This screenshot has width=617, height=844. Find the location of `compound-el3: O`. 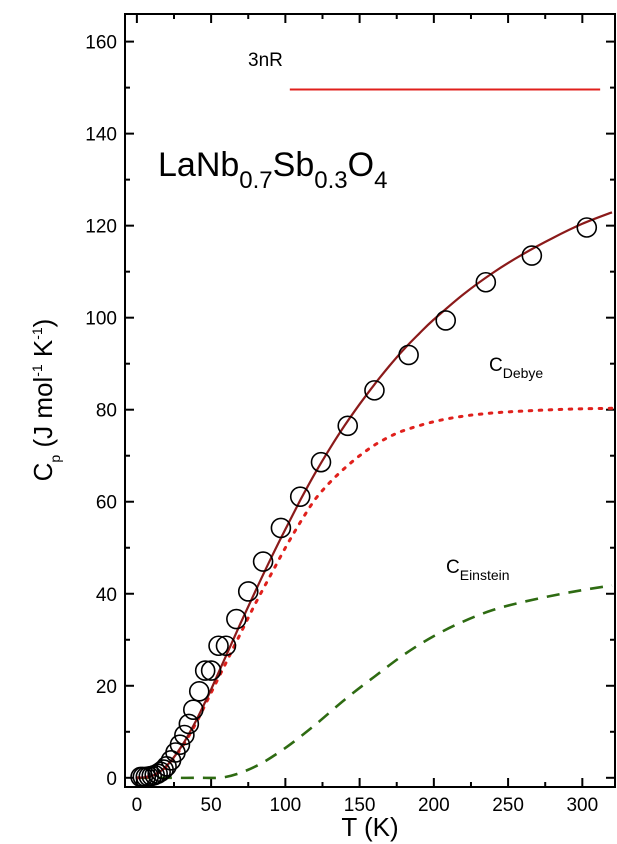

compound-el3: O is located at coordinates (361, 165).